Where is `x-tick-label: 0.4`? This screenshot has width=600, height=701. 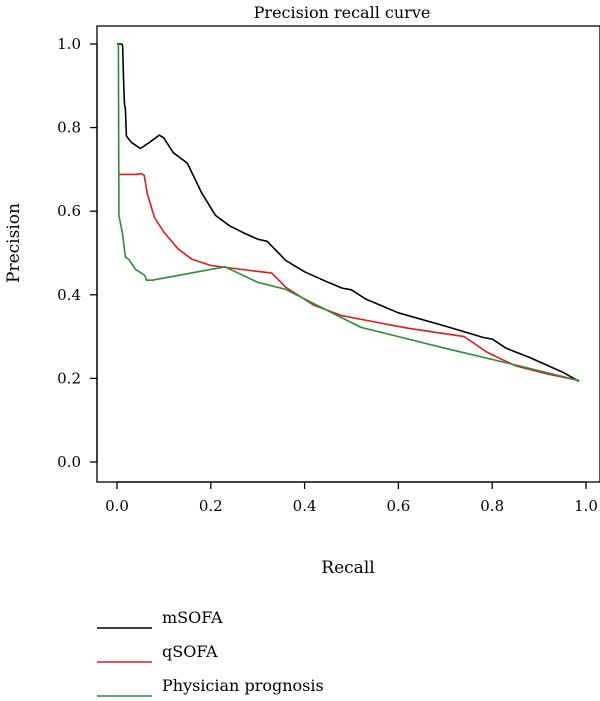
x-tick-label: 0.4 is located at coordinates (305, 506).